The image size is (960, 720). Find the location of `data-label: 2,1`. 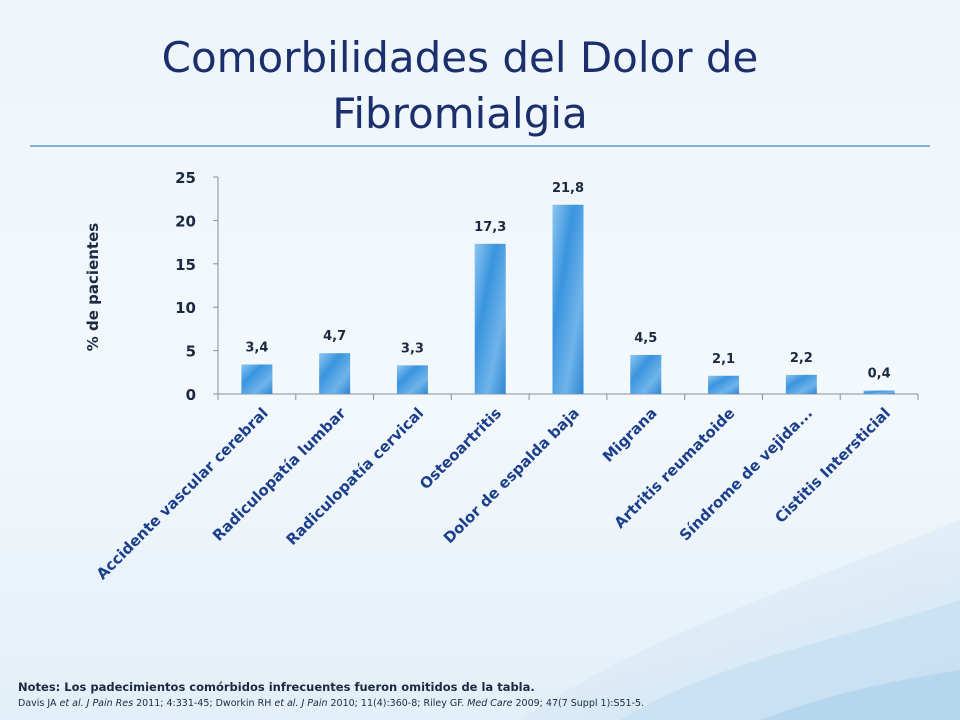

data-label: 2,1 is located at coordinates (723, 359).